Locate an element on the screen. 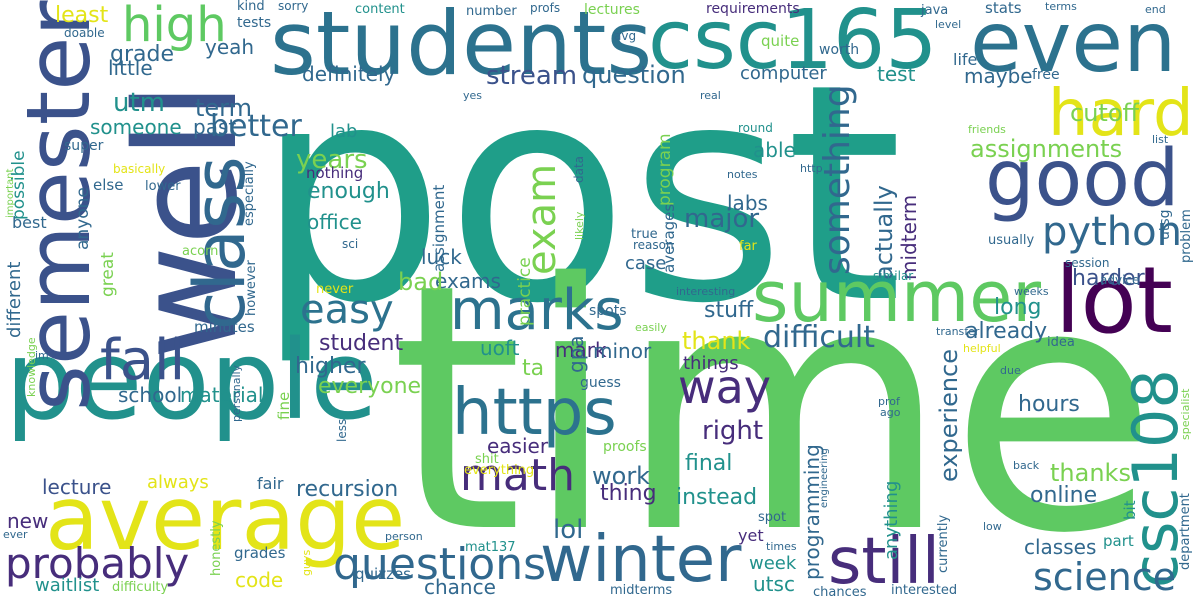  word-students: students is located at coordinates (461, 47).